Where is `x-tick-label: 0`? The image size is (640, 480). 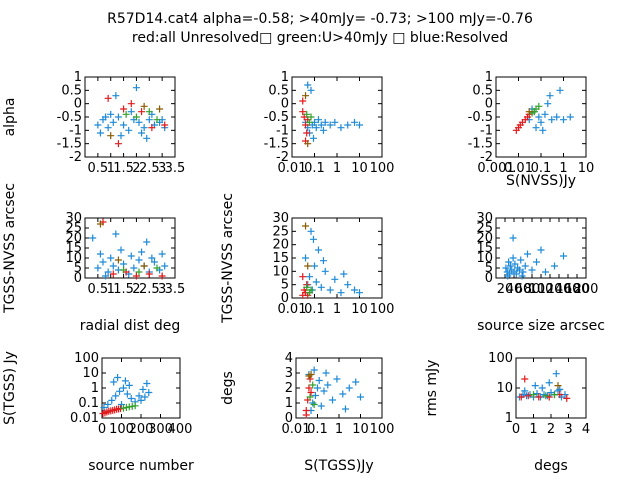
x-tick-label: 0 is located at coordinates (516, 429).